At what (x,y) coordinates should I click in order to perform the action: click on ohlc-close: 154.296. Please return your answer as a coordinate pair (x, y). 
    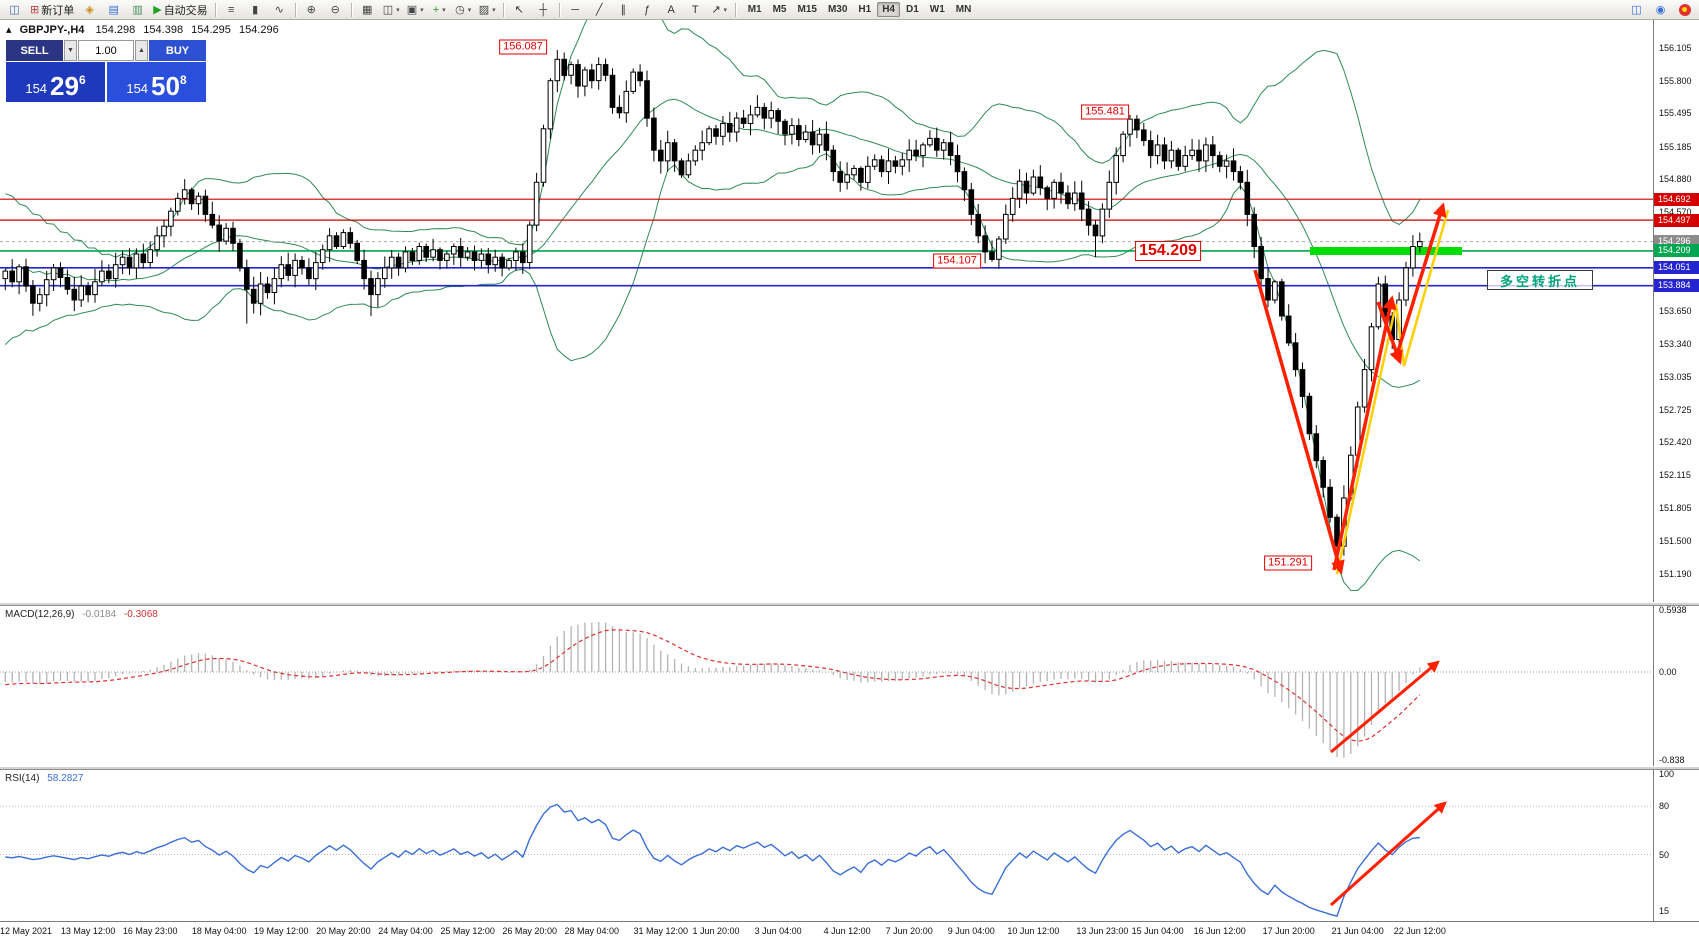
    Looking at the image, I should click on (258, 30).